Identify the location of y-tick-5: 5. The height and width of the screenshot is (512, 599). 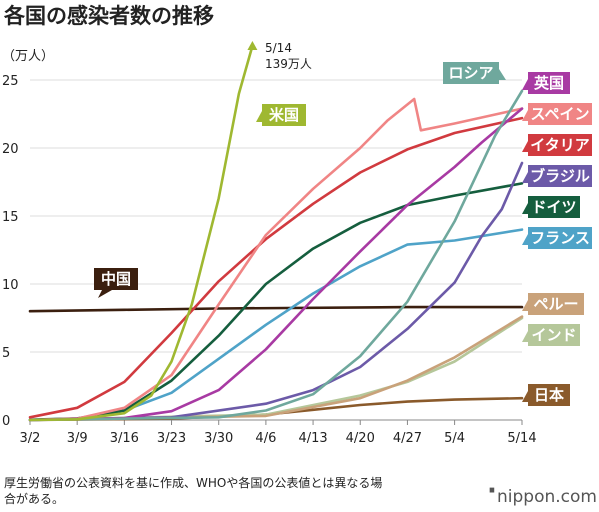
(6, 353).